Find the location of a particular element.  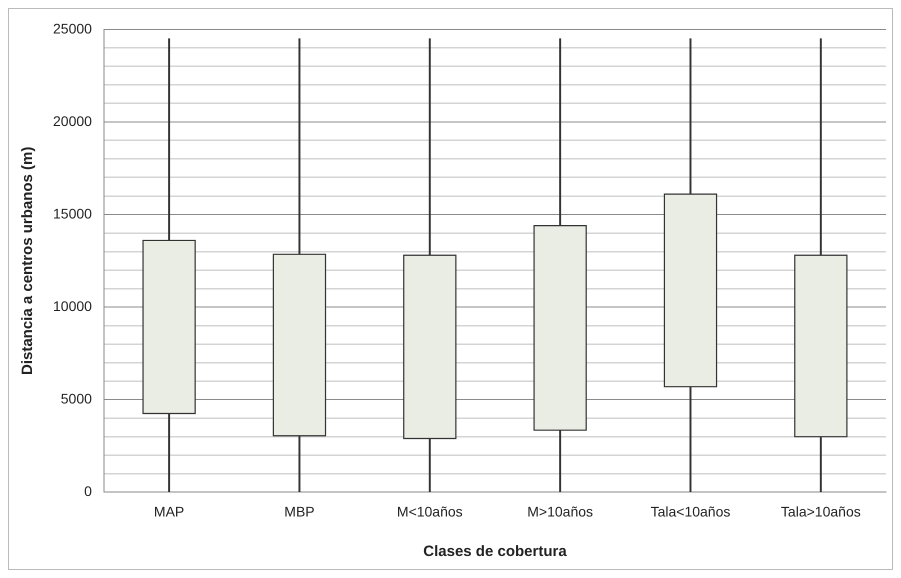

y-tick-label: 0 is located at coordinates (88, 491).